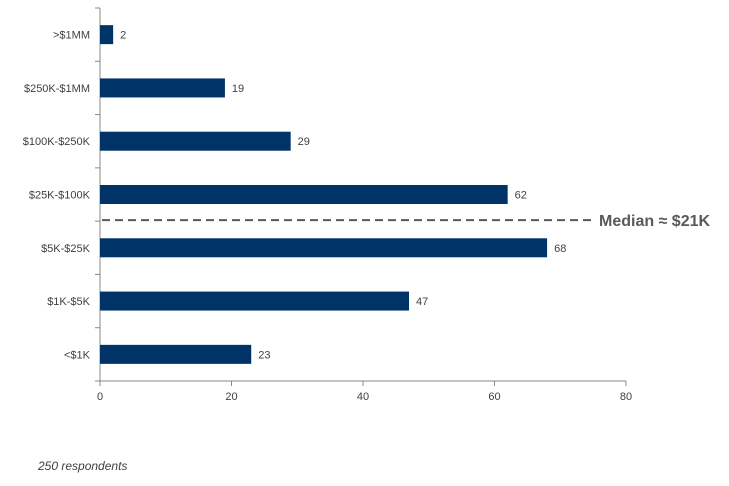 Image resolution: width=729 pixels, height=486 pixels. I want to click on value-label: 47, so click(422, 302).